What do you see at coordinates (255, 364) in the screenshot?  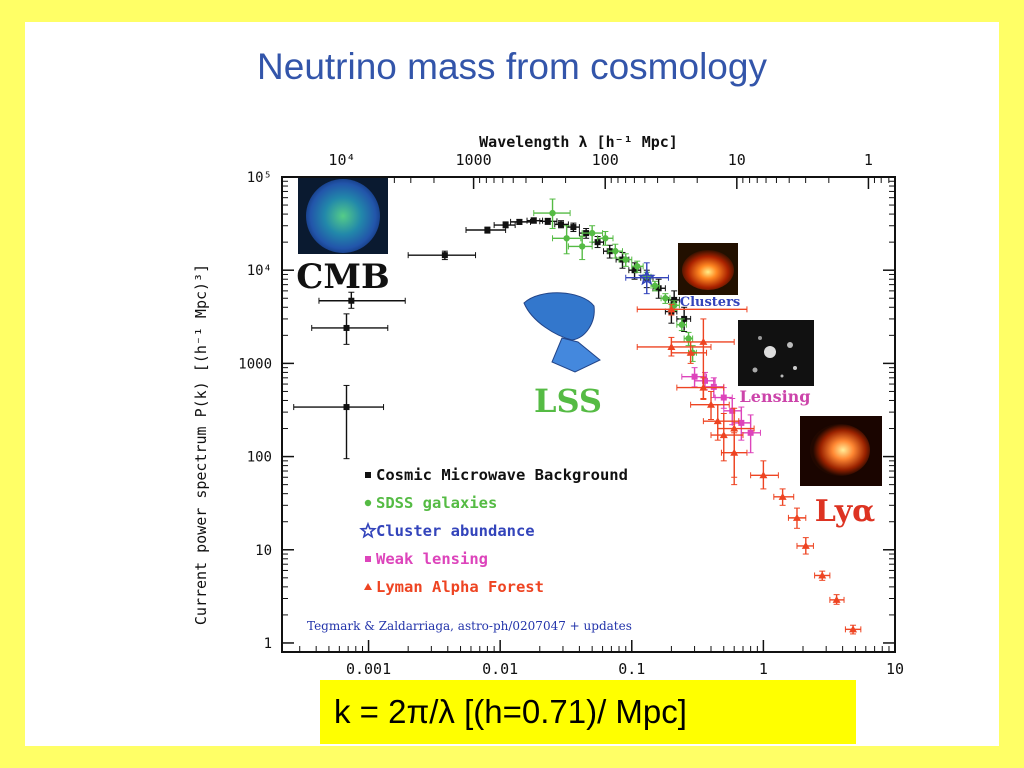 I see `y-tick-label: 1000` at bounding box center [255, 364].